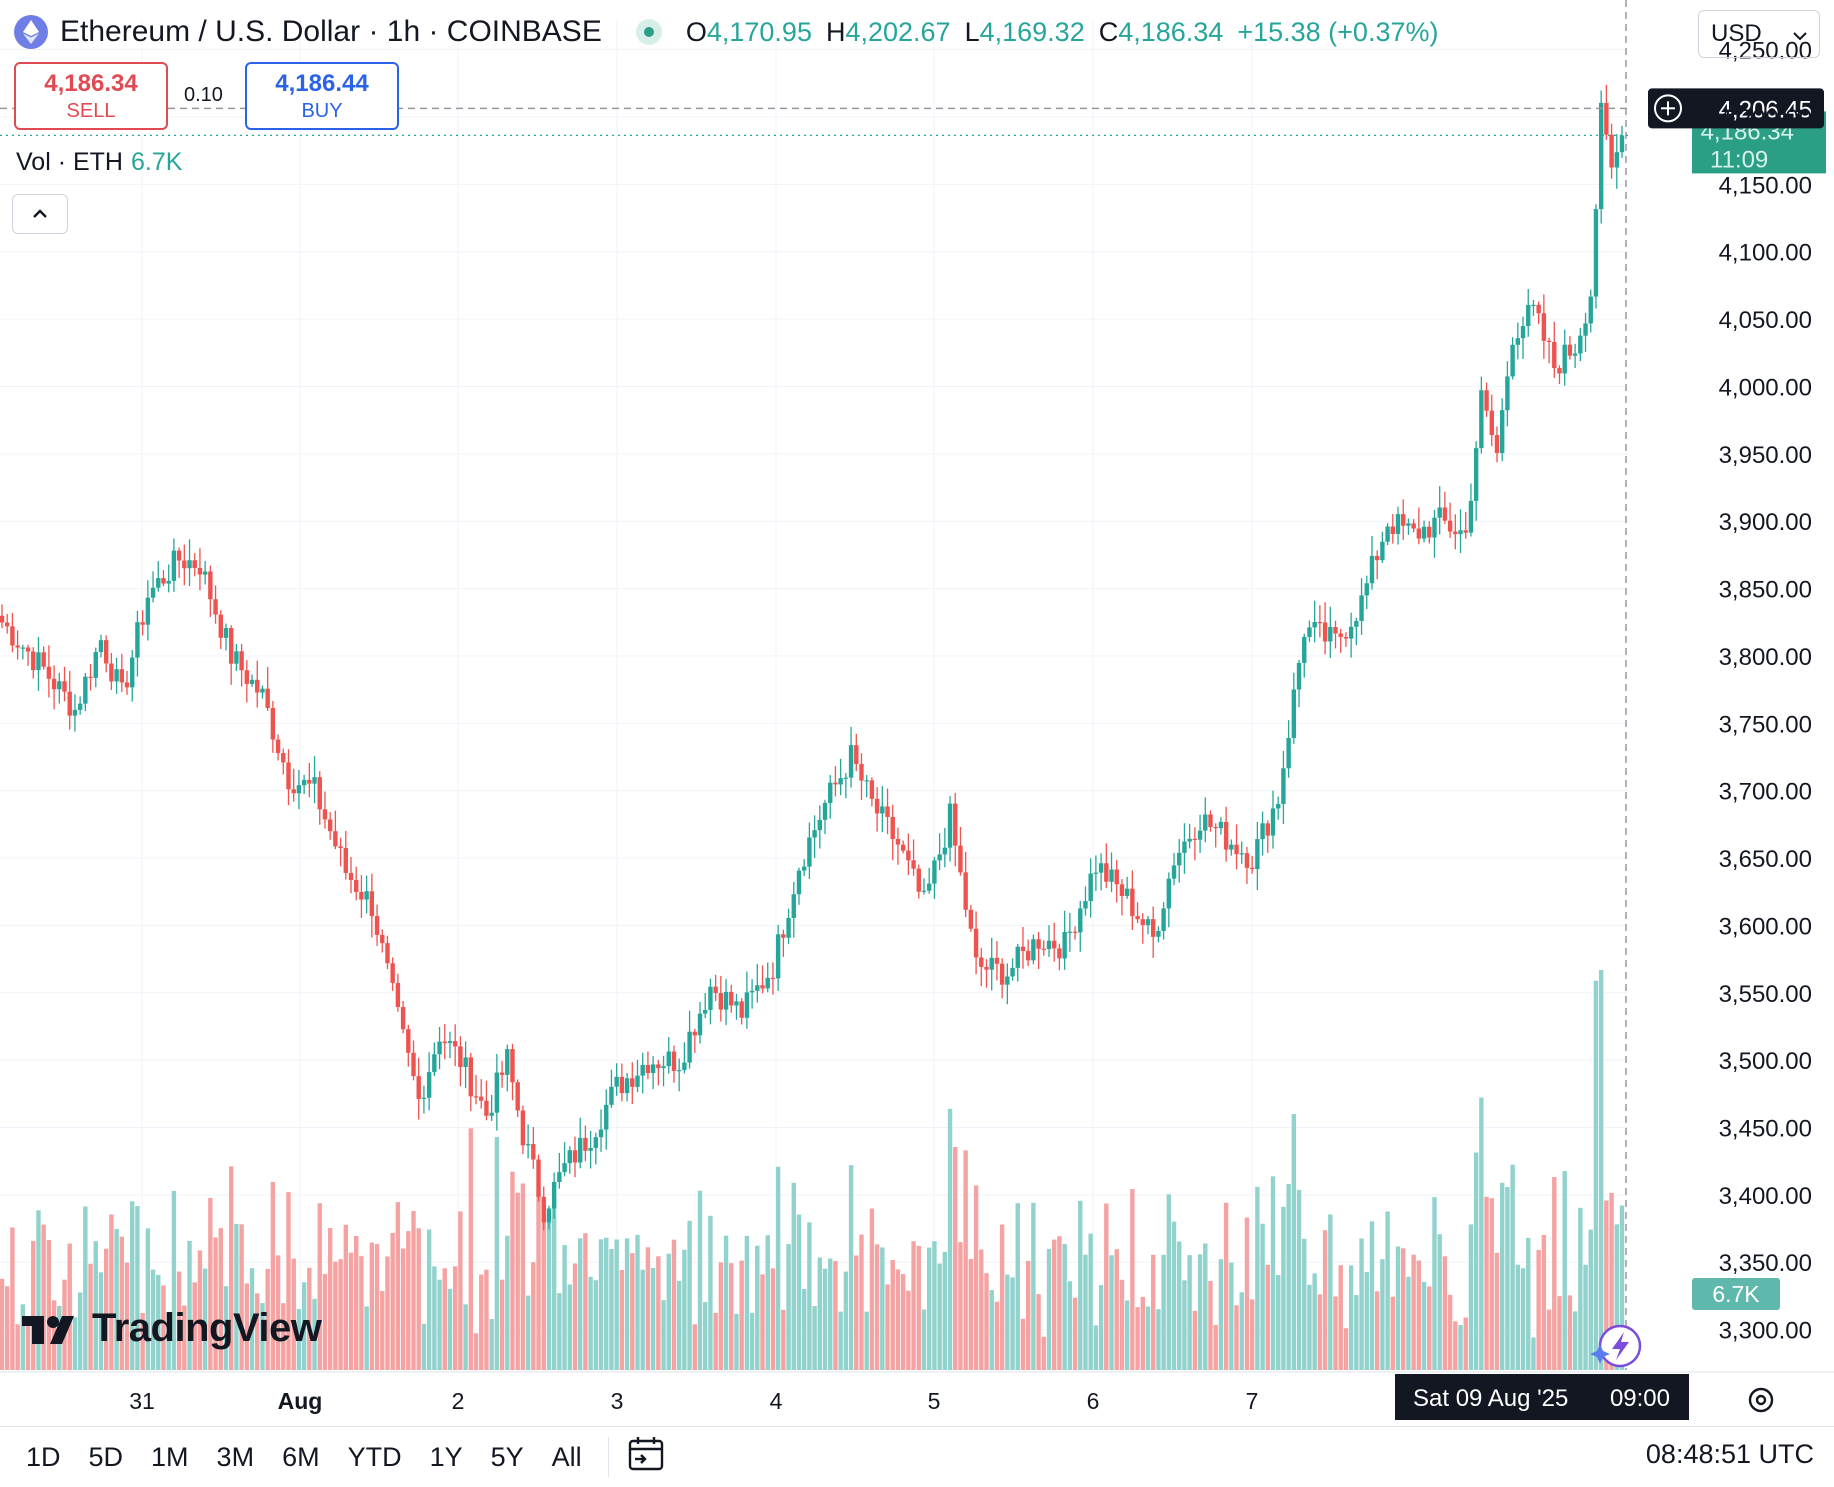 This screenshot has height=1487, width=1834. Describe the element at coordinates (170, 1456) in the screenshot. I see `range-1m: 1M` at that location.